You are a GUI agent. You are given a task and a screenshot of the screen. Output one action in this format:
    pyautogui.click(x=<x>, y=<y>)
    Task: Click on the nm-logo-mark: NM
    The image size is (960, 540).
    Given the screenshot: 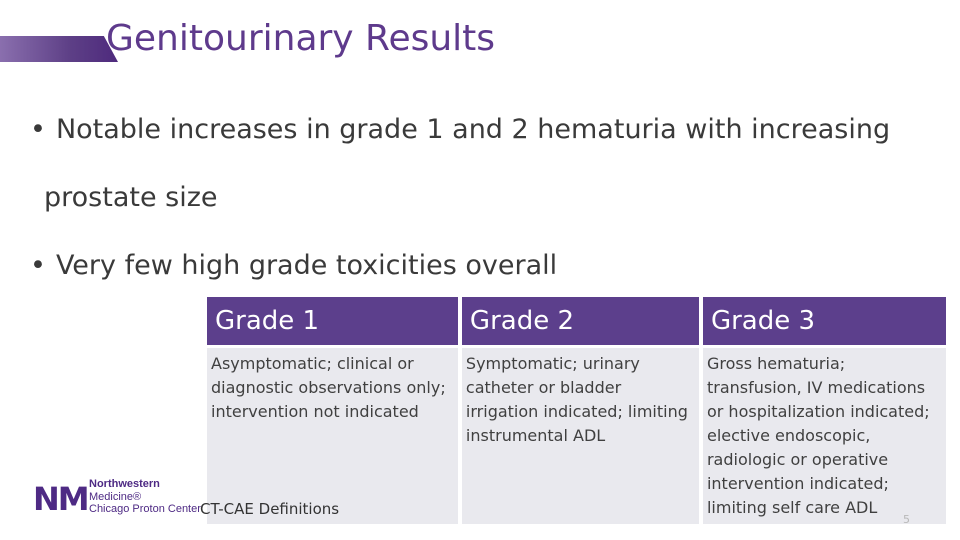 What is the action you would take?
    pyautogui.click(x=61, y=499)
    